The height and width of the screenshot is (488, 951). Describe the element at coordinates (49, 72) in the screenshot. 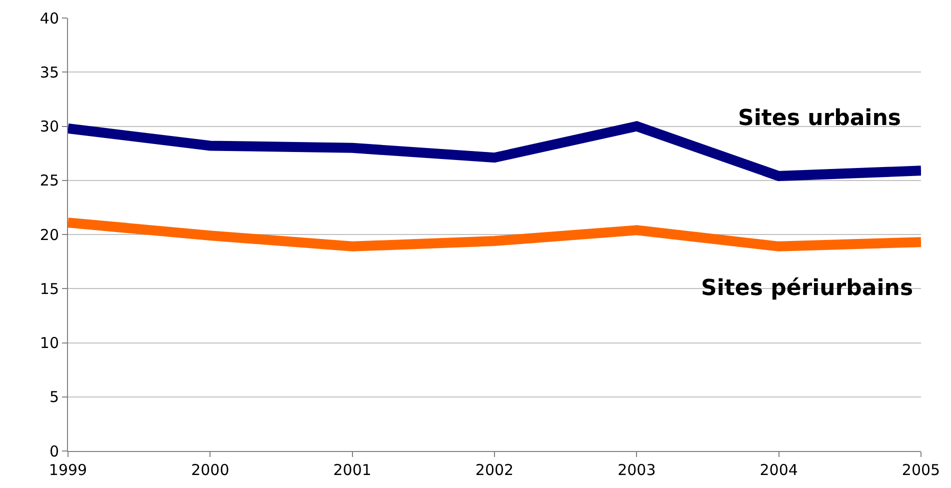

I see `y-tick-label: 35` at that location.